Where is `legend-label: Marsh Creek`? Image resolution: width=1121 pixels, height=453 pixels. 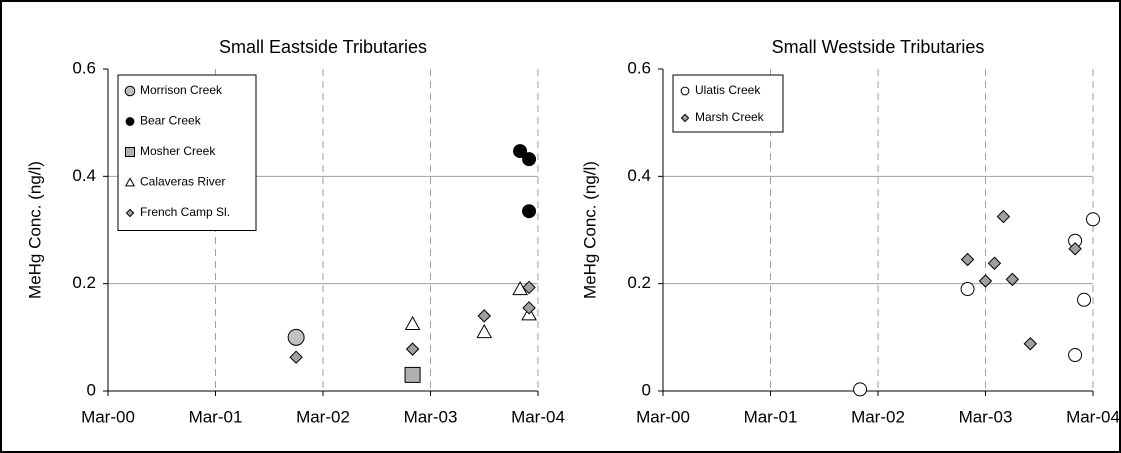 legend-label: Marsh Creek is located at coordinates (730, 117).